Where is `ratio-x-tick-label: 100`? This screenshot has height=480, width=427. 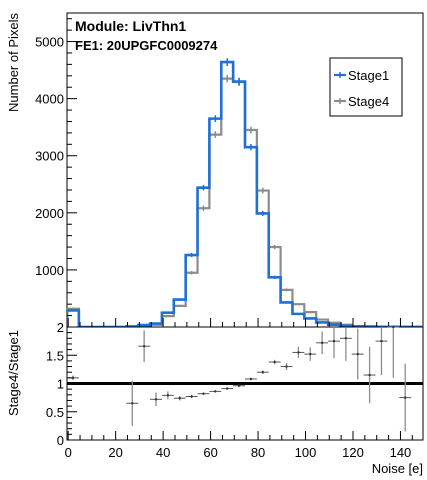 ratio-x-tick-label: 100 is located at coordinates (306, 452).